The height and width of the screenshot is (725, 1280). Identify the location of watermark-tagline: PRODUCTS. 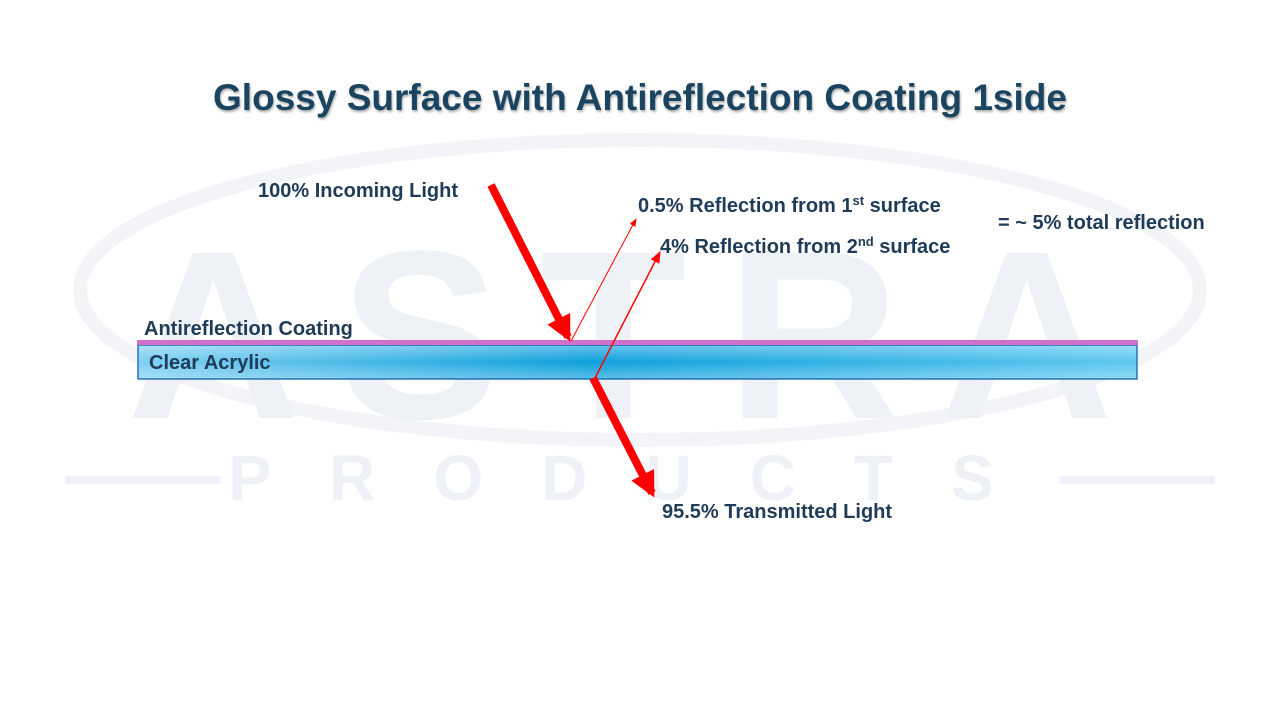
(639, 478).